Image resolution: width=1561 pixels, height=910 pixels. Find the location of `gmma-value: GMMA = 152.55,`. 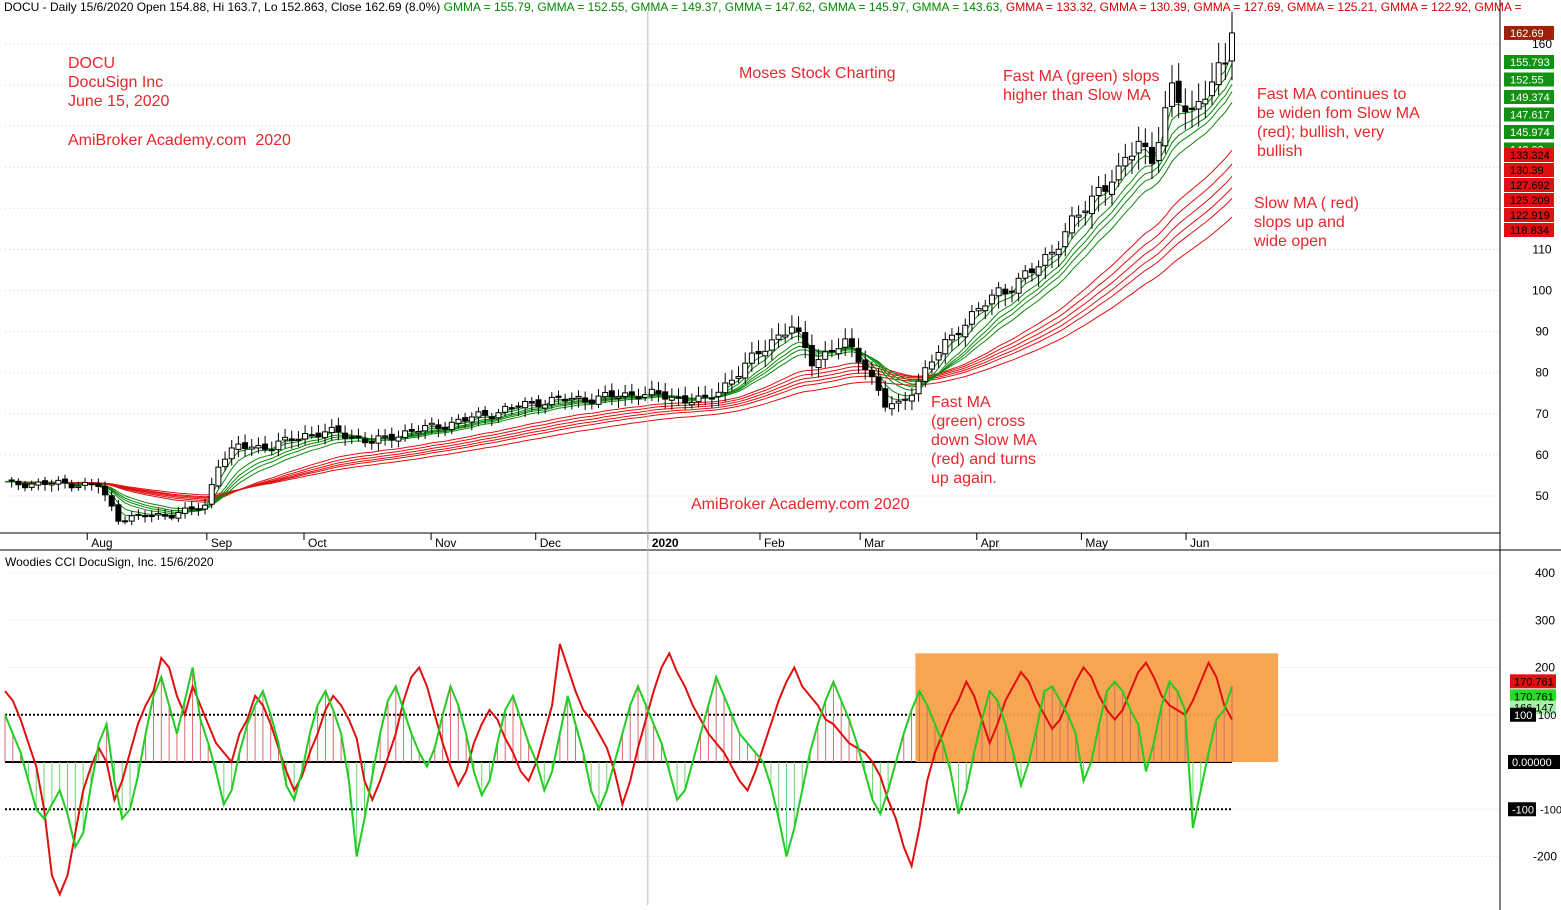

gmma-value: GMMA = 152.55, is located at coordinates (584, 7).